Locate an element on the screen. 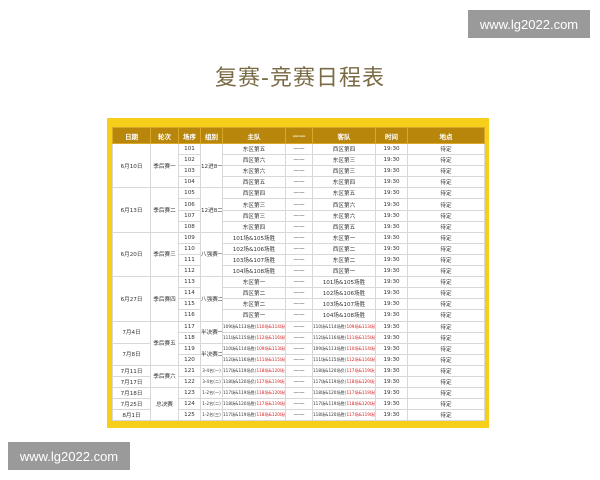  home-team: 东区第三 is located at coordinates (254, 204).